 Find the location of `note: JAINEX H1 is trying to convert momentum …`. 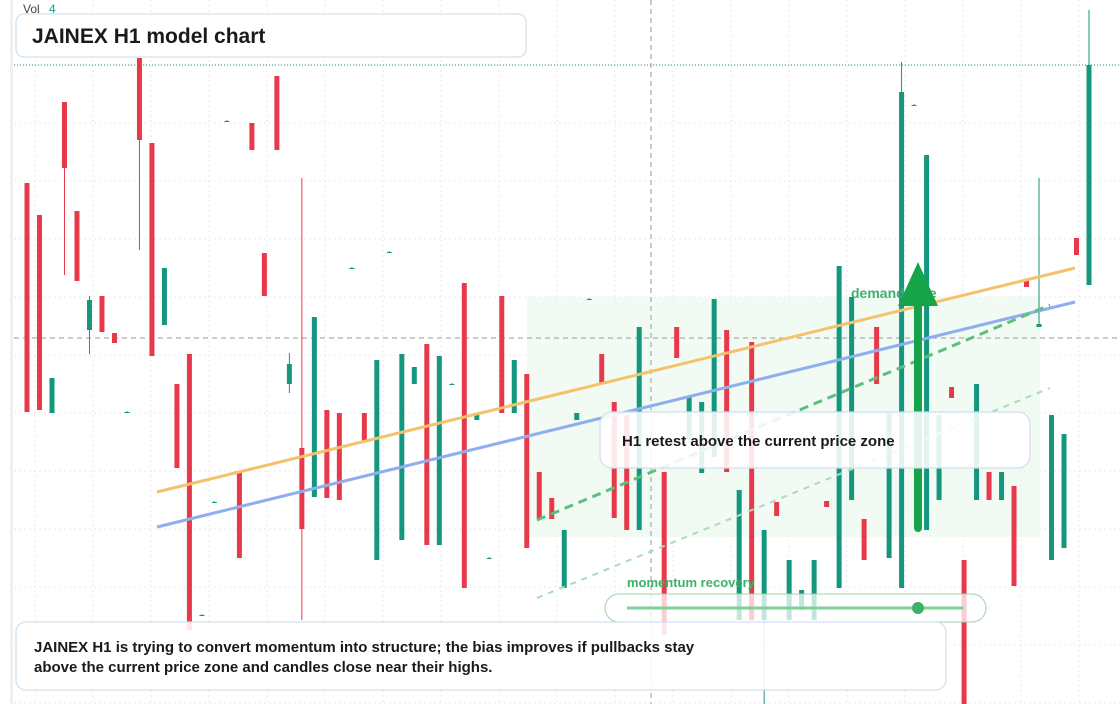

note: JAINEX H1 is trying to convert momentum … is located at coordinates (364, 657).